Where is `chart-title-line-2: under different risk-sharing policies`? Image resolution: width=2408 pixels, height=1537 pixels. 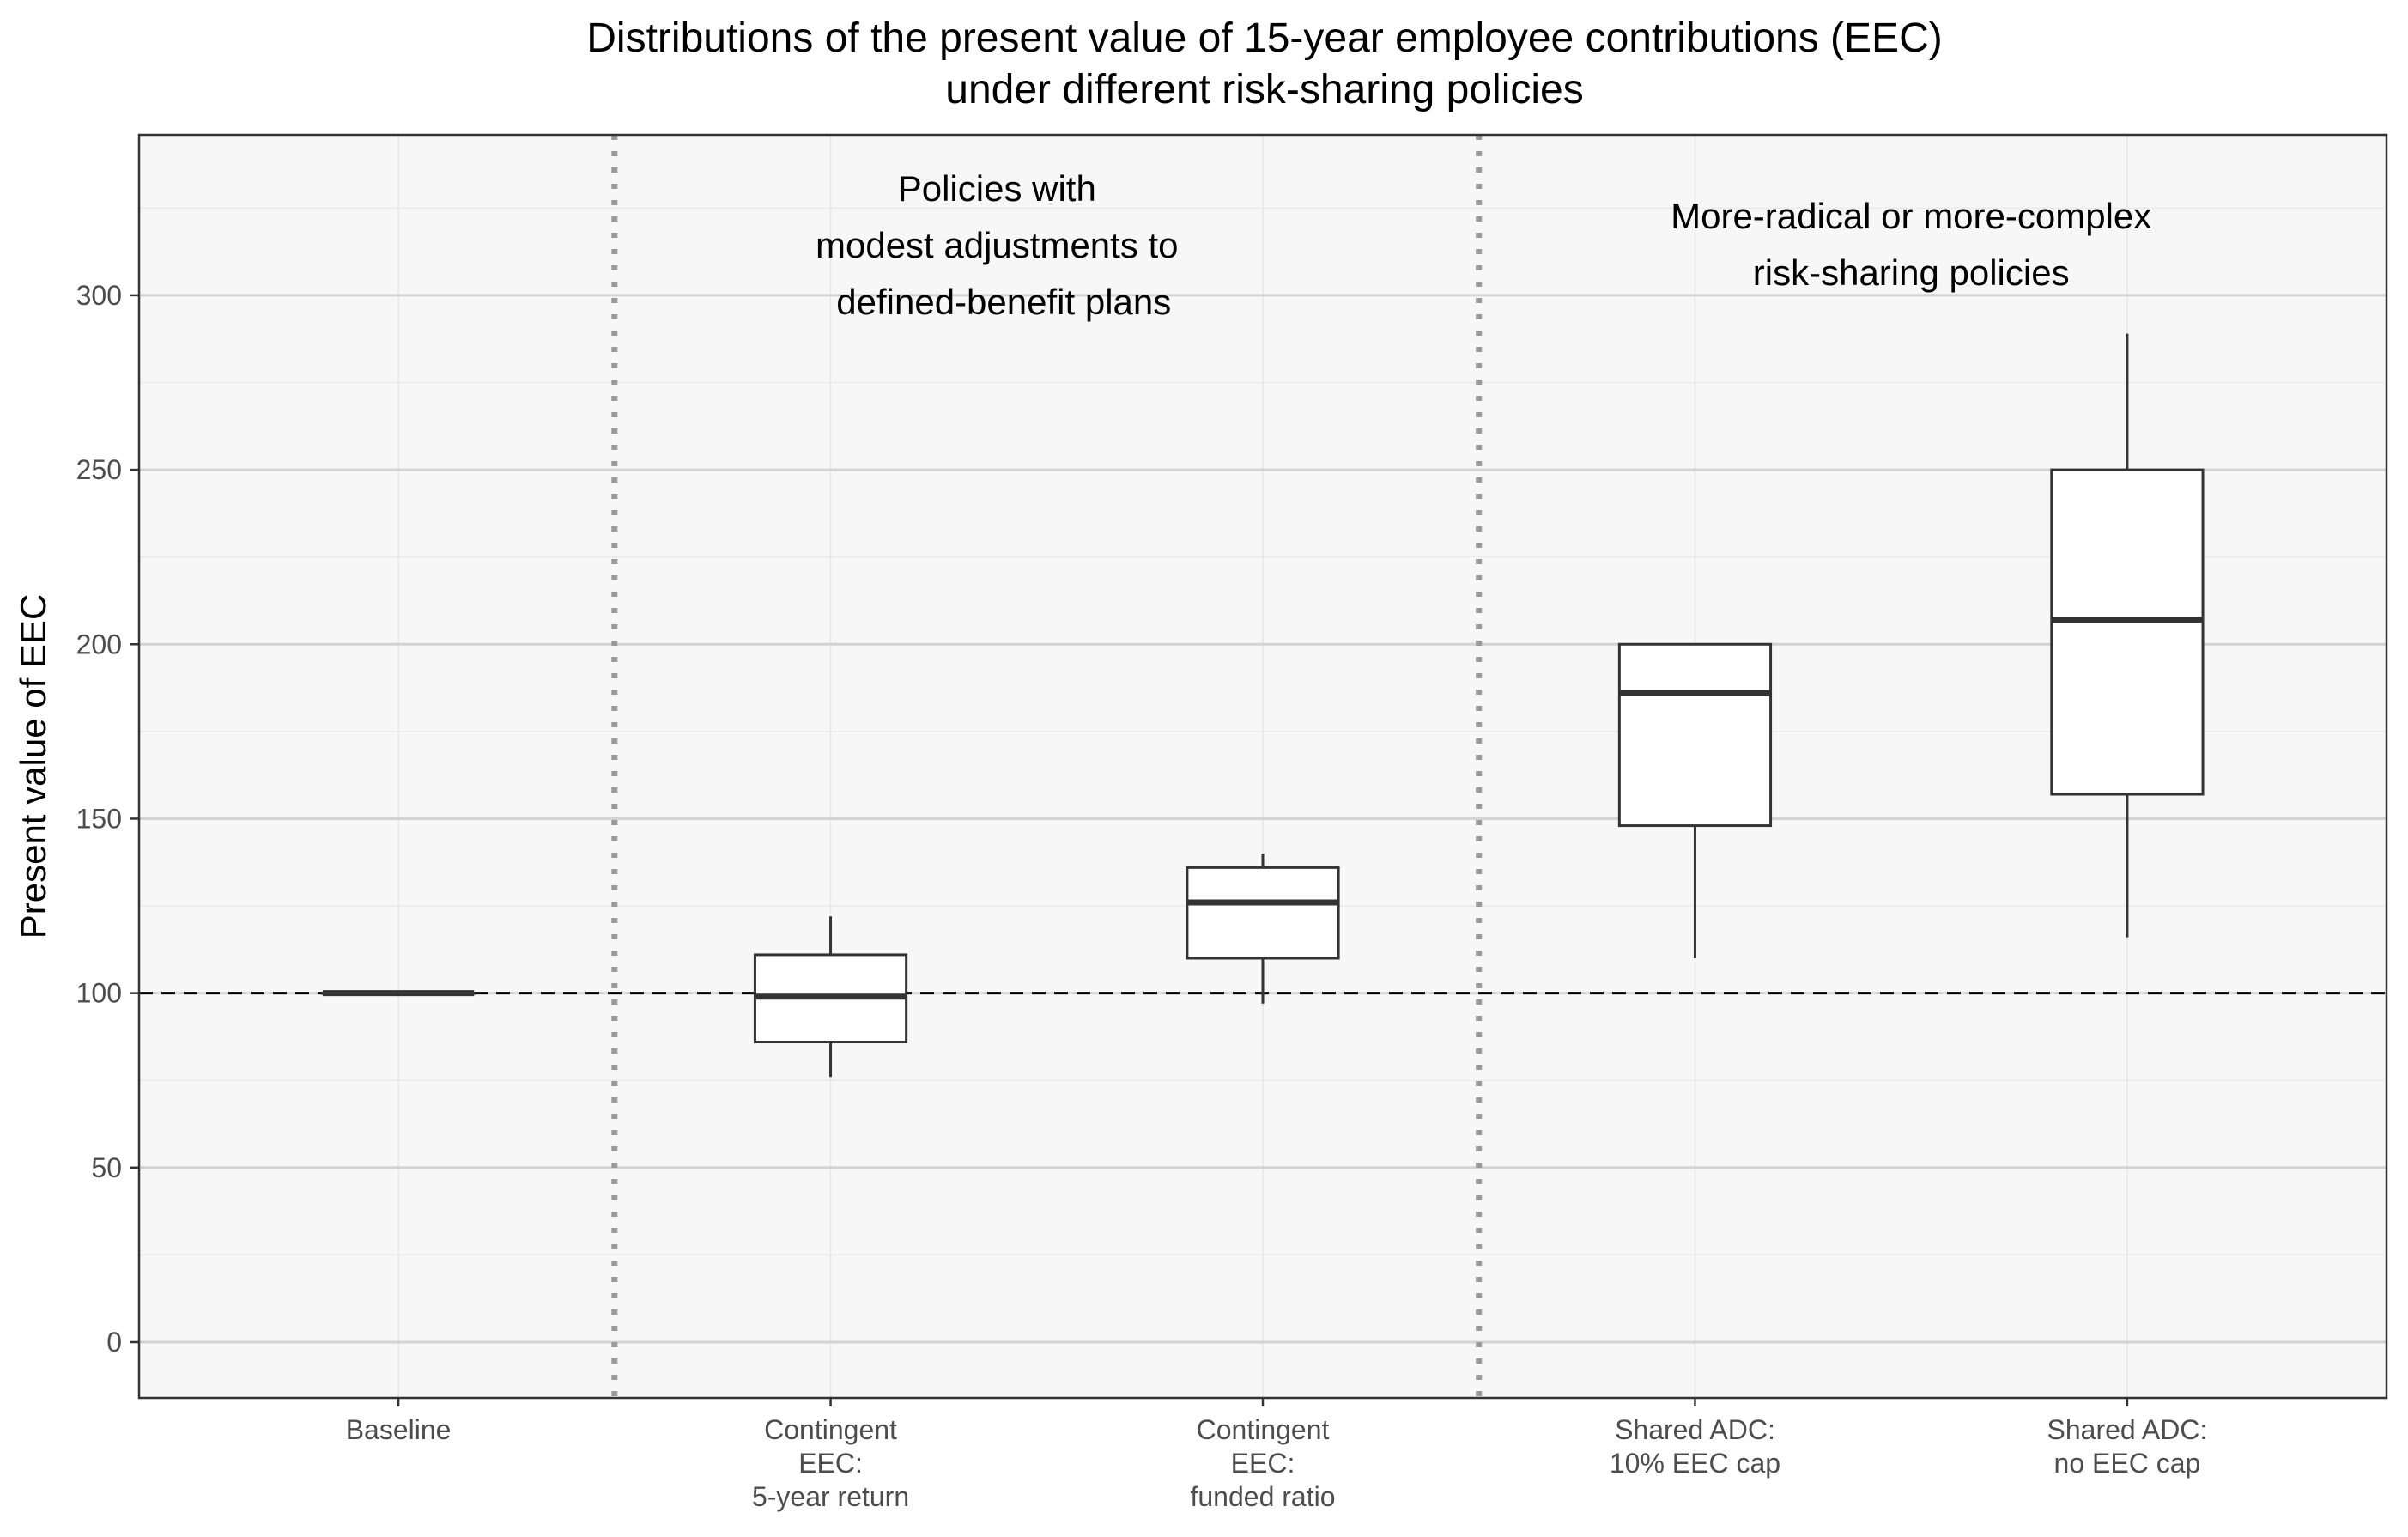
chart-title-line-2: under different risk-sharing policies is located at coordinates (1264, 89).